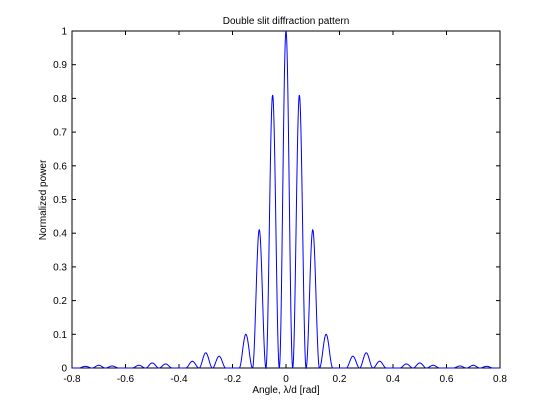 This screenshot has width=552, height=414. What do you see at coordinates (286, 21) in the screenshot?
I see `chart-title: Double slit diffraction pattern` at bounding box center [286, 21].